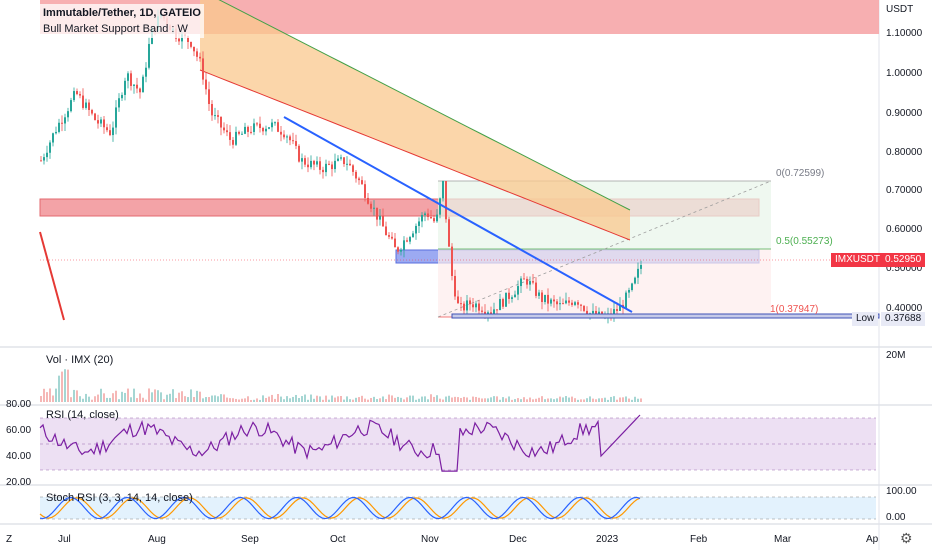 The height and width of the screenshot is (550, 932). Describe the element at coordinates (119, 498) in the screenshot. I see `stoch-title: Stoch RSI (3, 3, 14, 14, close)` at that location.